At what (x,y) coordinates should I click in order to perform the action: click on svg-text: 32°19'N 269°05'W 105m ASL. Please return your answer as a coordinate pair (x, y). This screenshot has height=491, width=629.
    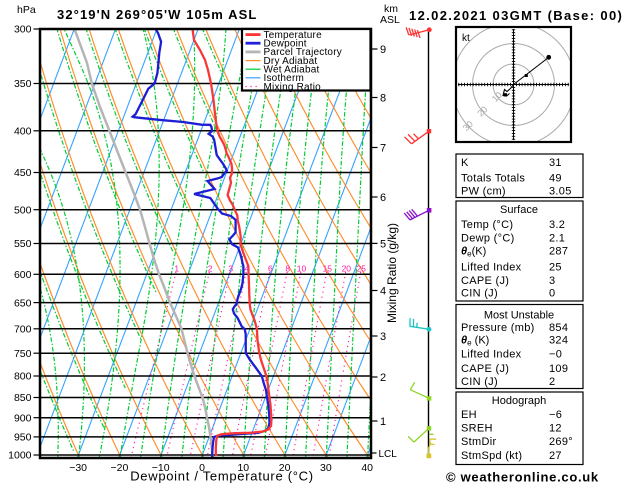
    Looking at the image, I should click on (157, 14).